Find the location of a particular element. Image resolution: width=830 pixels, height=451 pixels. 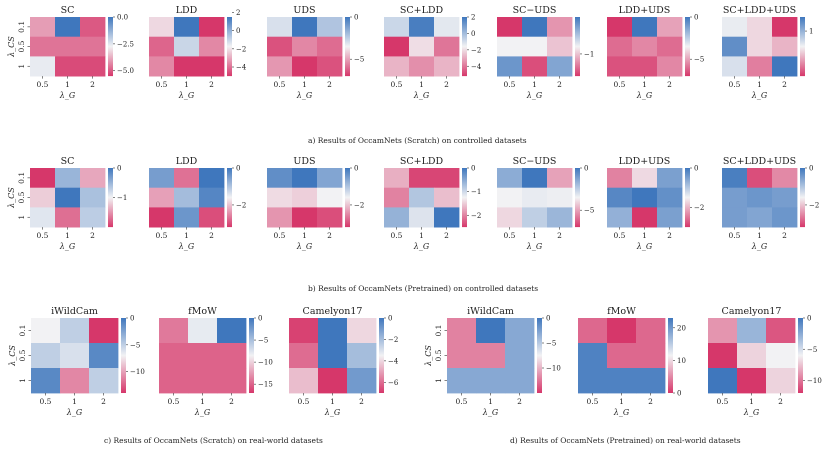

panel-1-cell-r2c3 is located at coordinates (93, 46).